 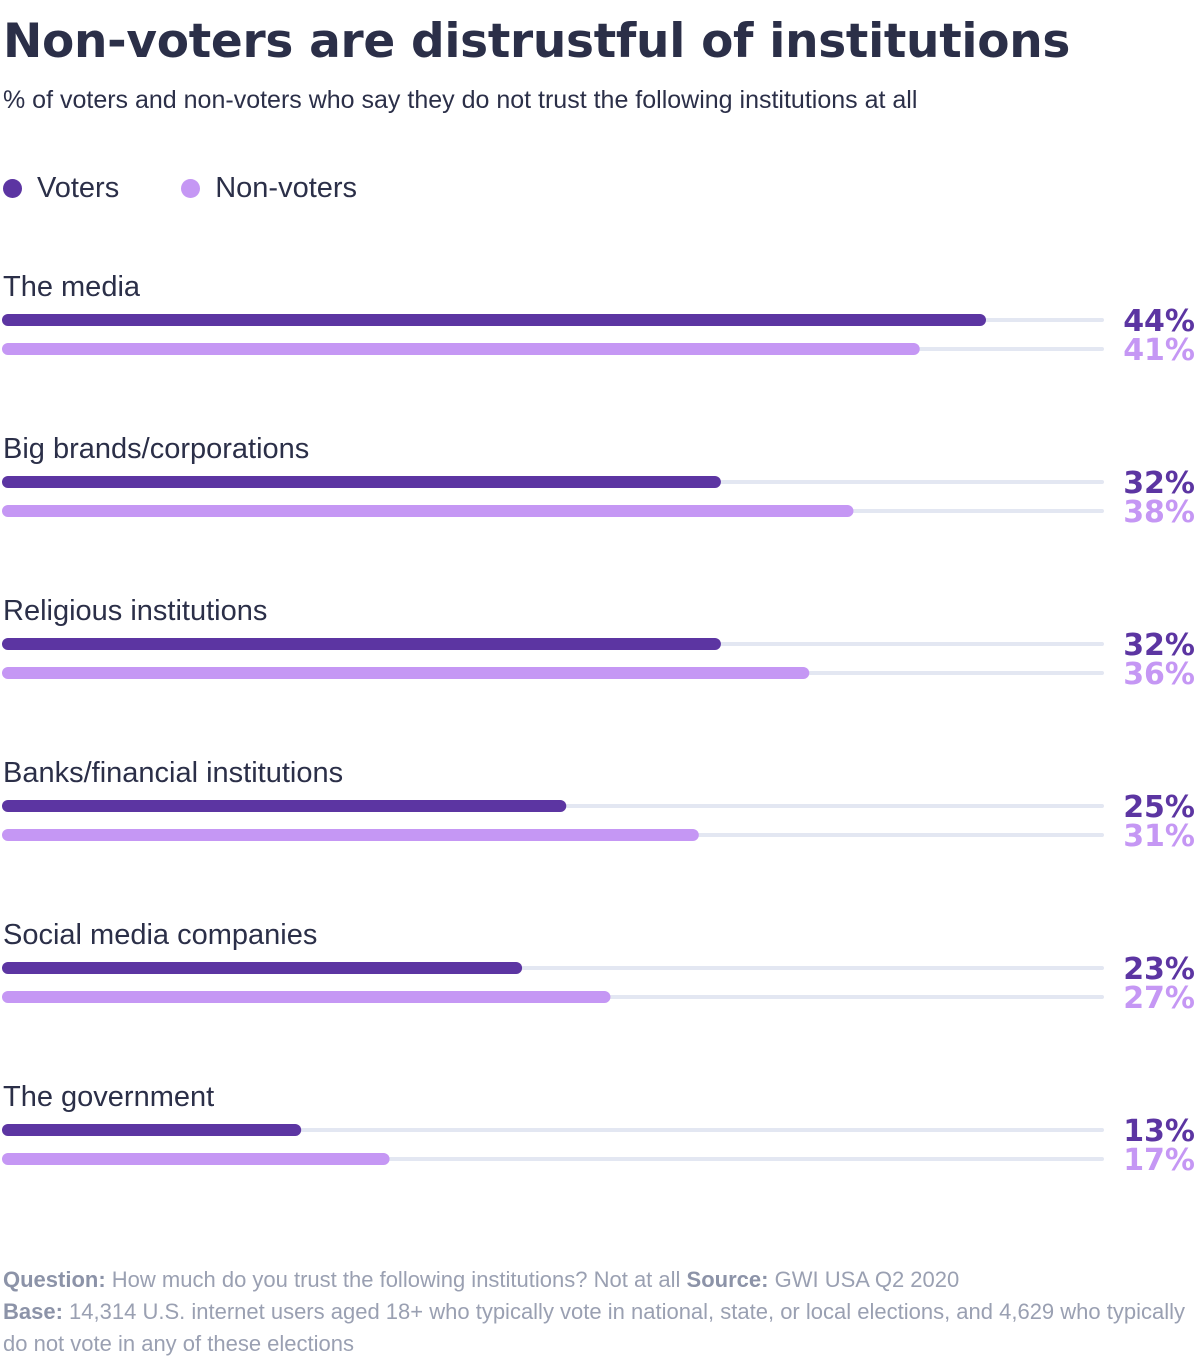 I want to click on value-label-non-voters: 41%, so click(x=1159, y=350).